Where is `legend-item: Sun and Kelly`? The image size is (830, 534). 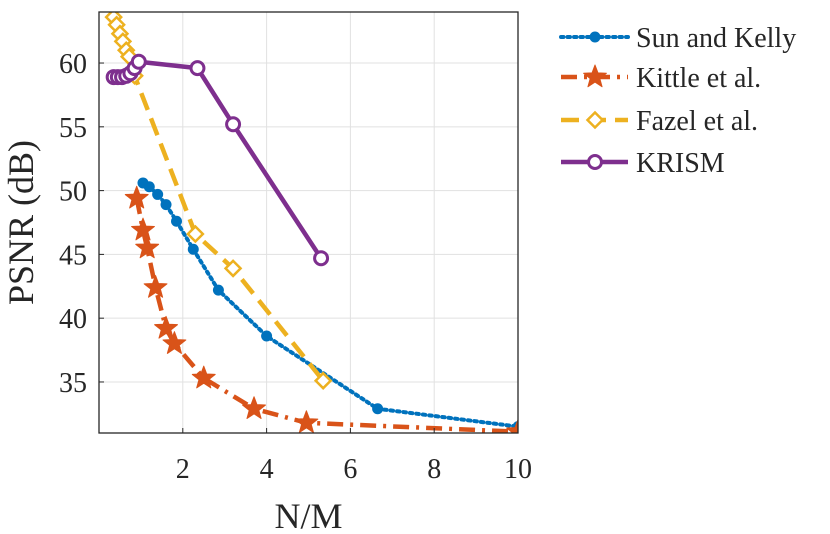
legend-item: Sun and Kelly is located at coordinates (677, 38).